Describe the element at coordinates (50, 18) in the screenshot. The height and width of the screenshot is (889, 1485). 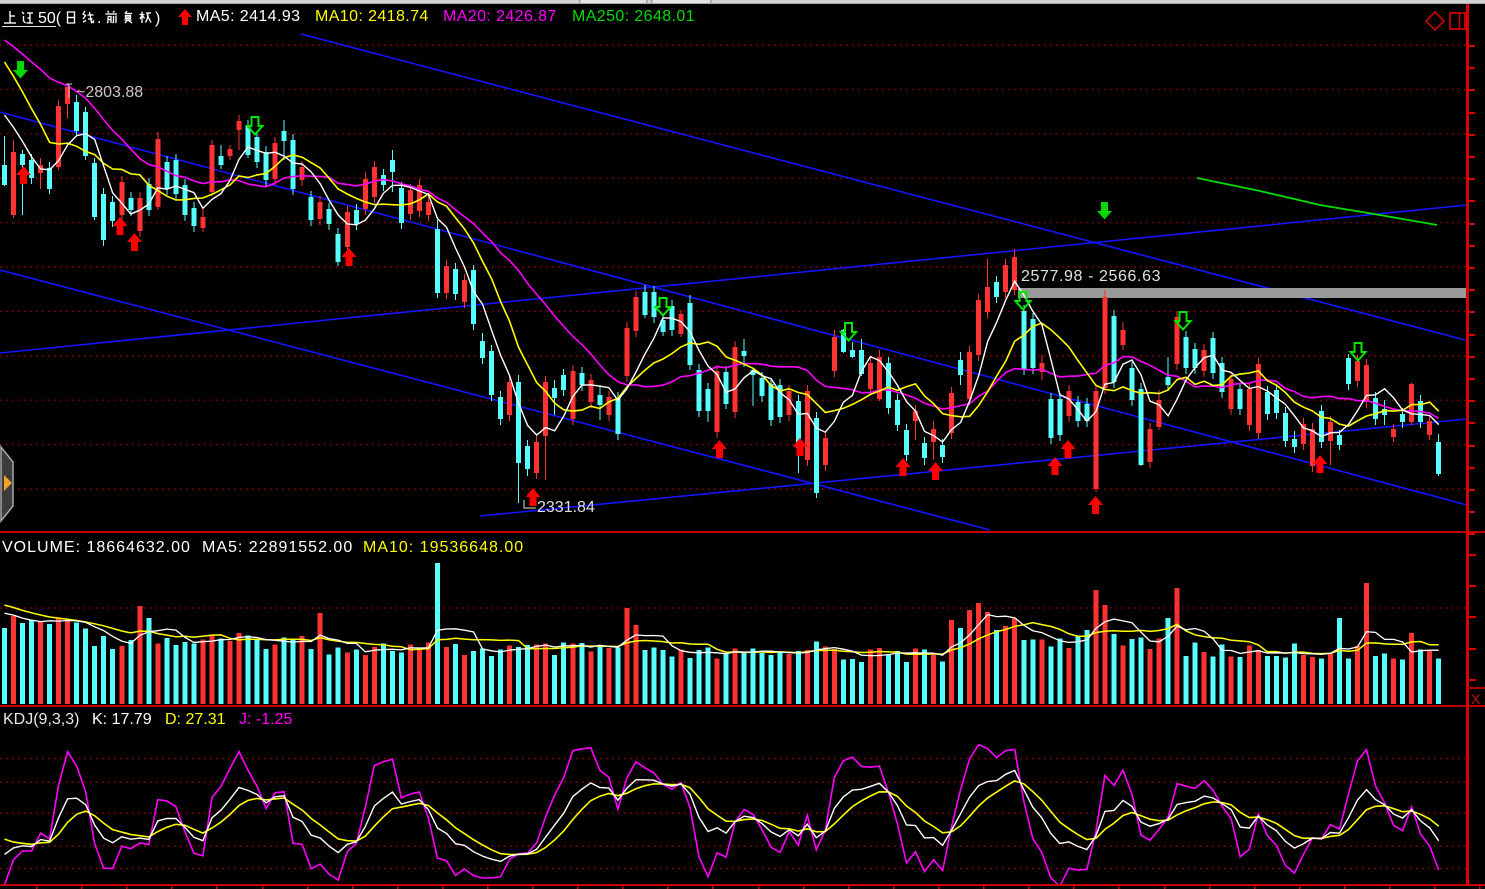
I see `svg-text: 50(` at that location.